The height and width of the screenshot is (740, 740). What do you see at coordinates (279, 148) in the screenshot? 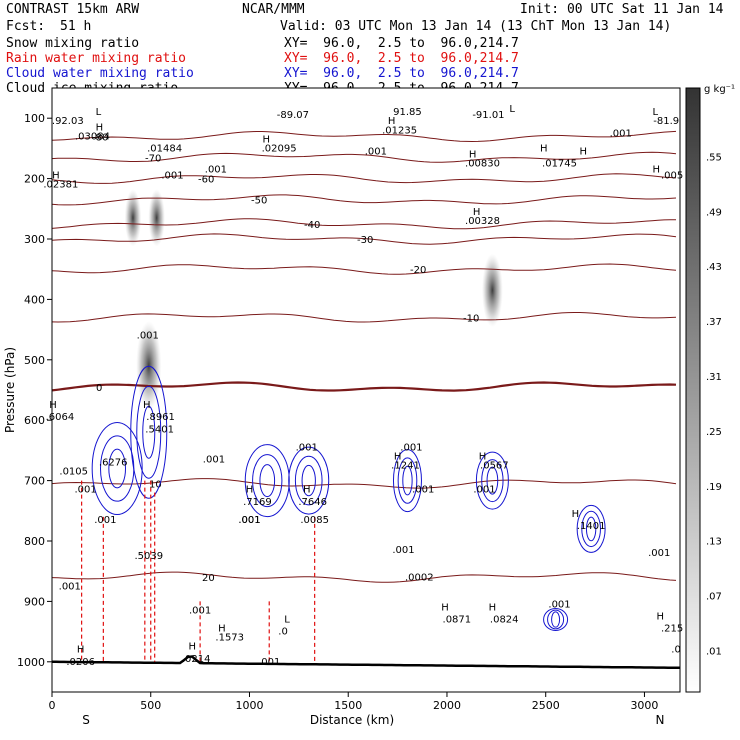
I see `annotation-6: .02095` at bounding box center [279, 148].